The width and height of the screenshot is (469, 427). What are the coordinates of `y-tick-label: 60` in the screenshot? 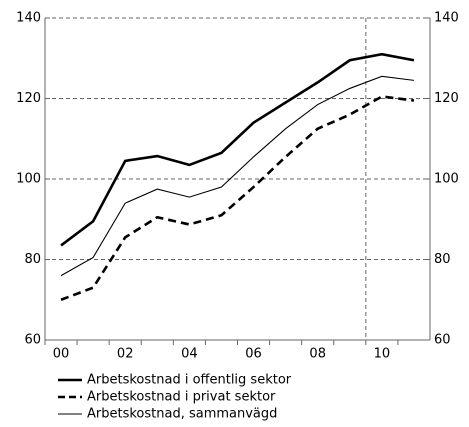 It's located at (32, 340).